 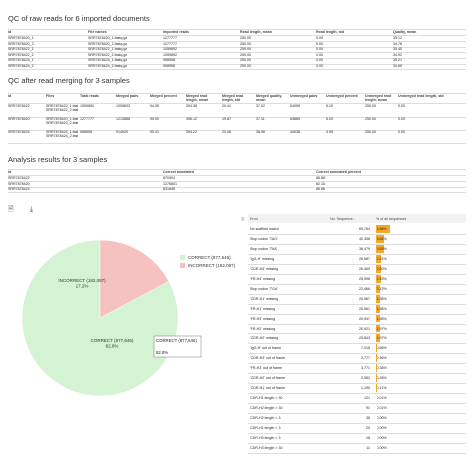 What do you see at coordinates (421, 96) in the screenshot?
I see `column-header: Unmerged read length, std` at bounding box center [421, 96].